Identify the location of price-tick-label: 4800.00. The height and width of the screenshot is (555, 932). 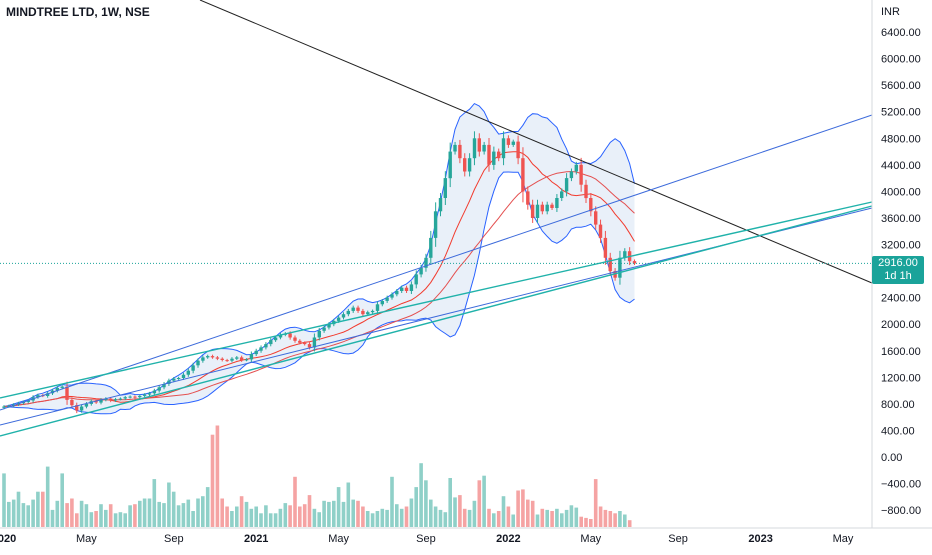
(901, 139).